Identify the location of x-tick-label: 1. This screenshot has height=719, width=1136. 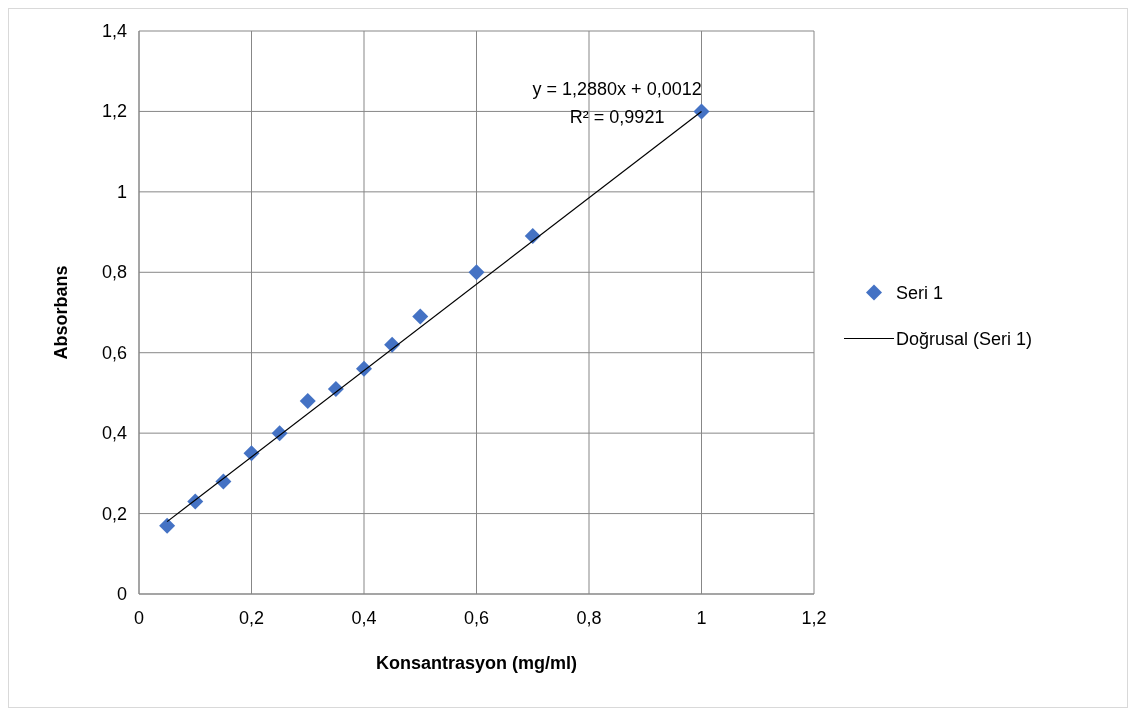
(701, 618).